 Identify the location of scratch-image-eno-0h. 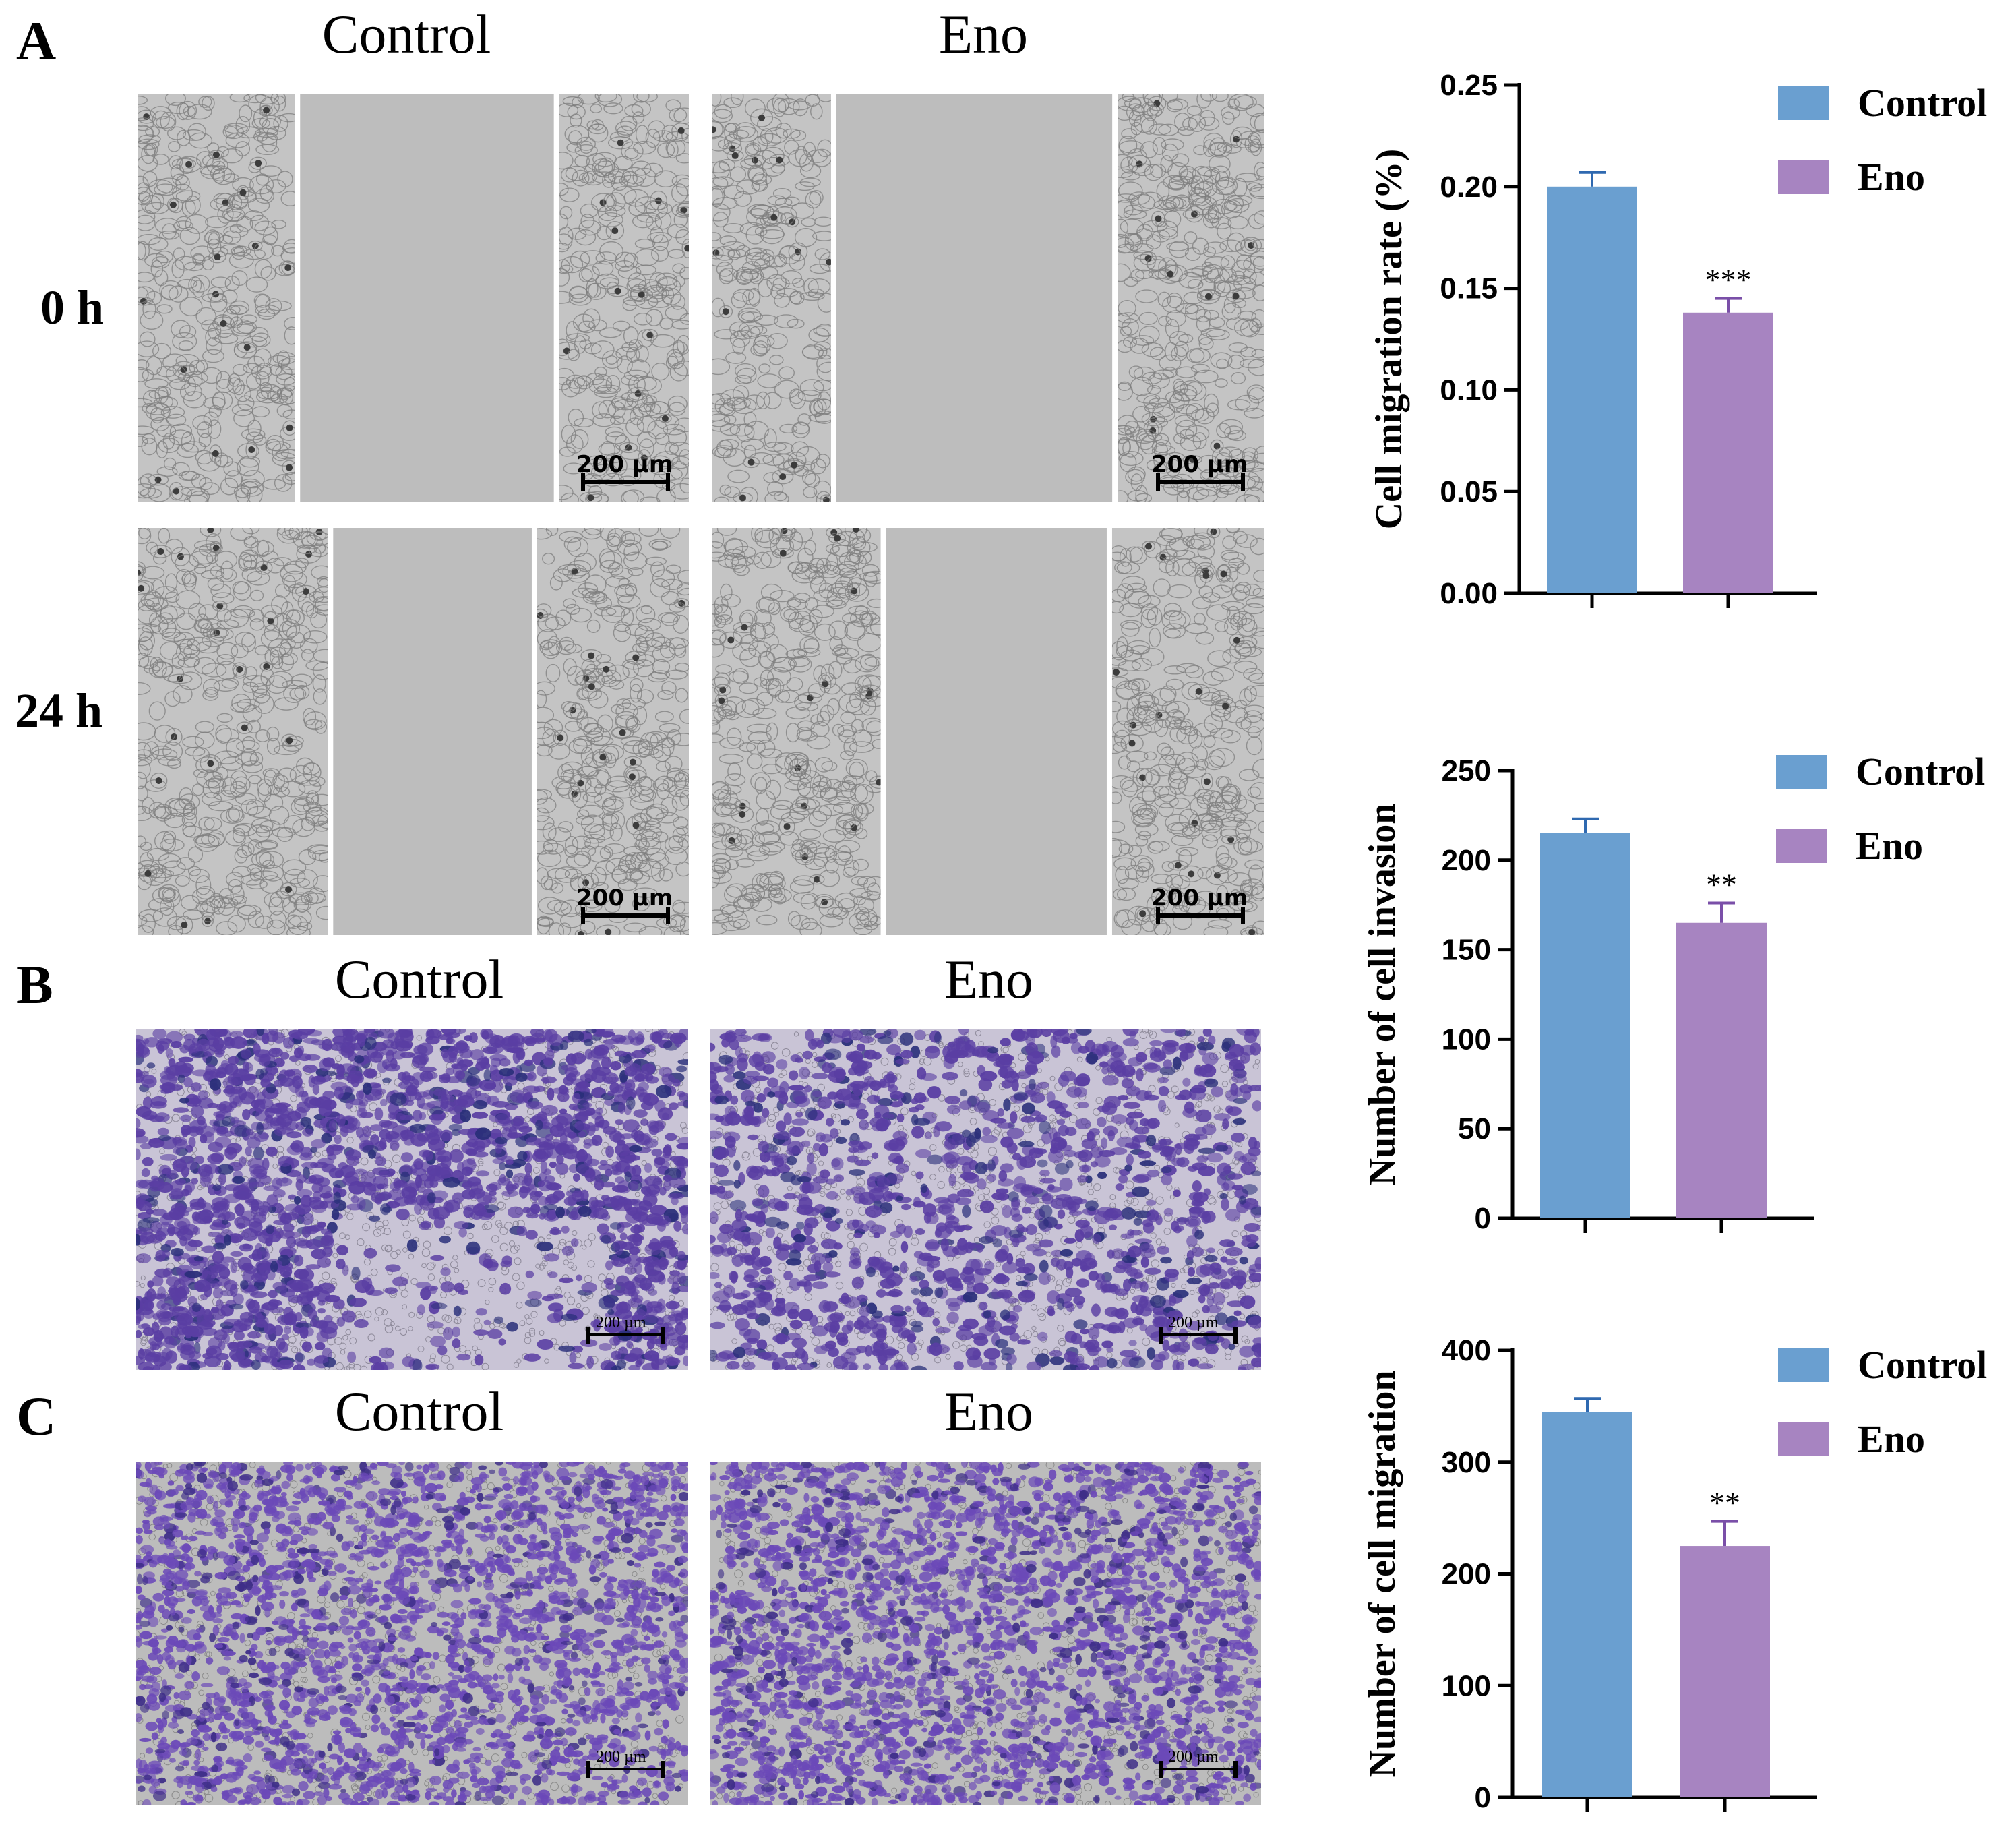
(988, 298).